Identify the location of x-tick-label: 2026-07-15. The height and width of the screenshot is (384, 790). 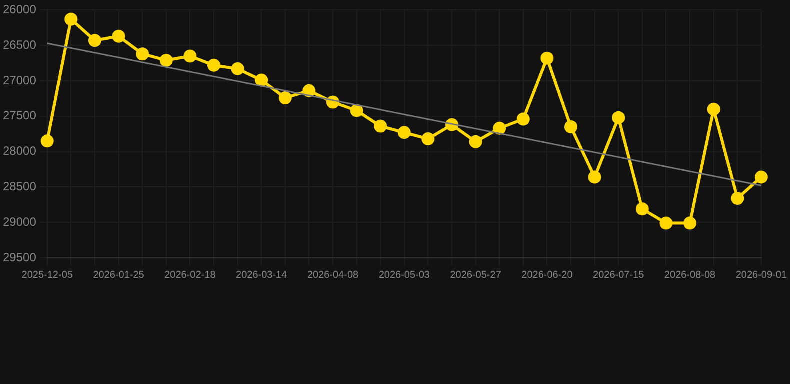
(619, 275).